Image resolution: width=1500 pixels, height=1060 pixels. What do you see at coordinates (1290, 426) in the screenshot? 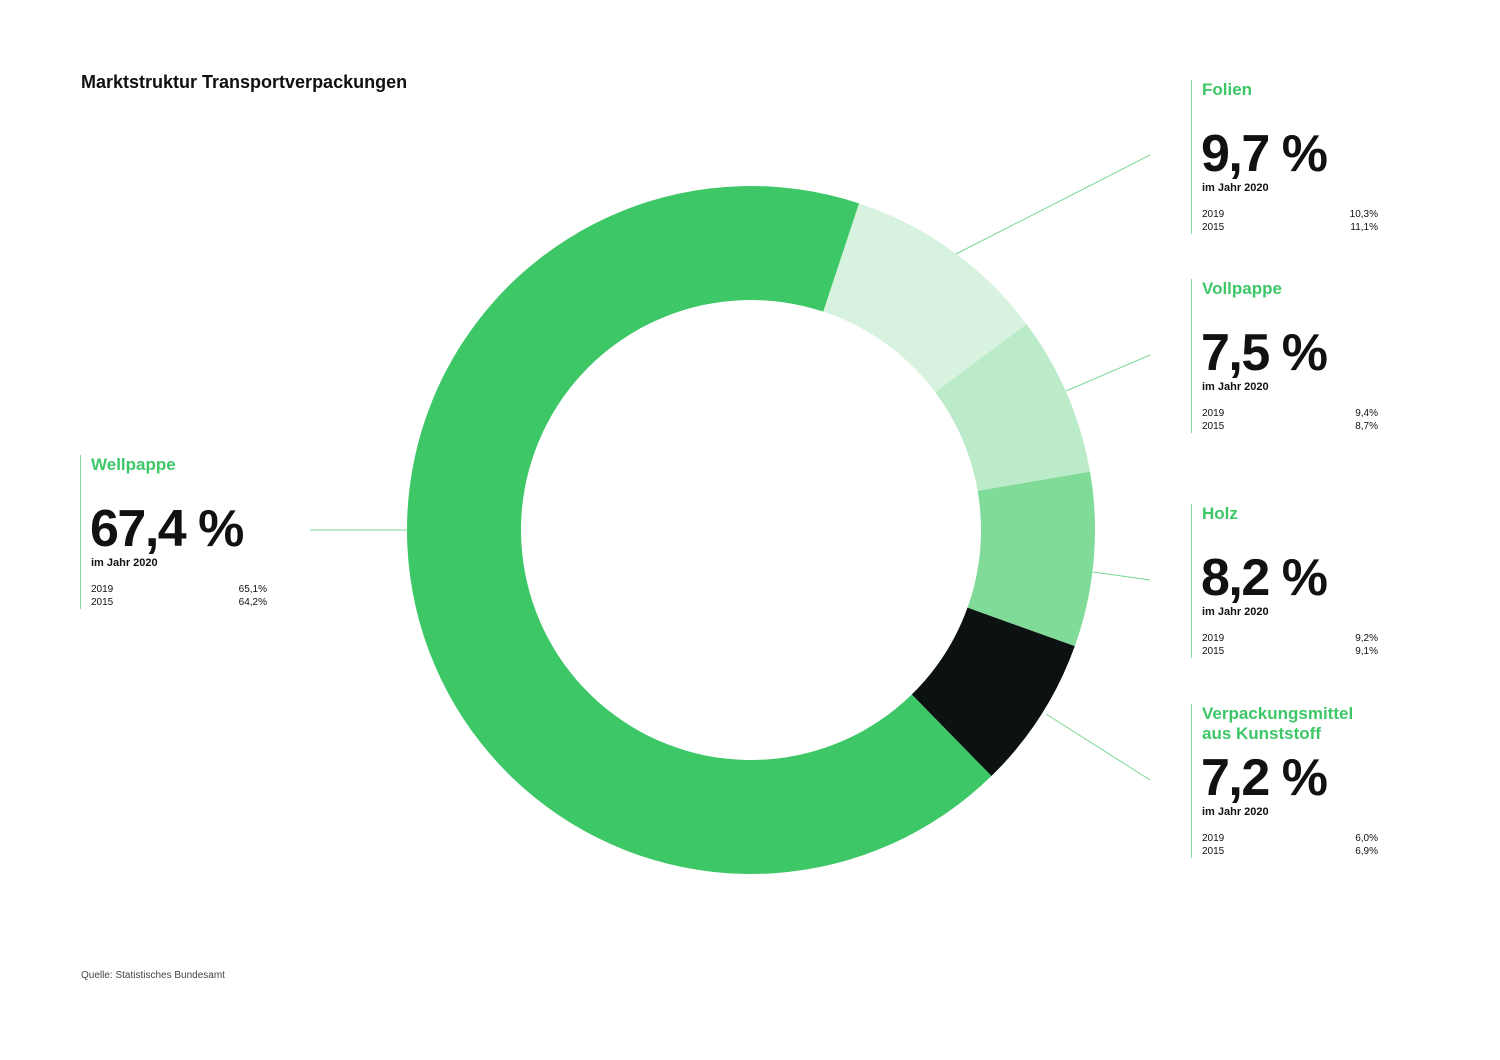
I see `history-row: 2015 8,7%` at bounding box center [1290, 426].